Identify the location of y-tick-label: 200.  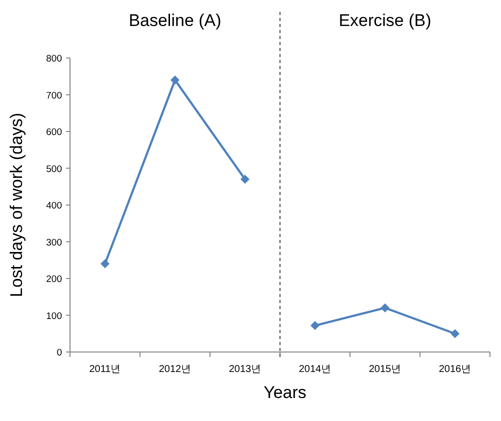
(54, 279).